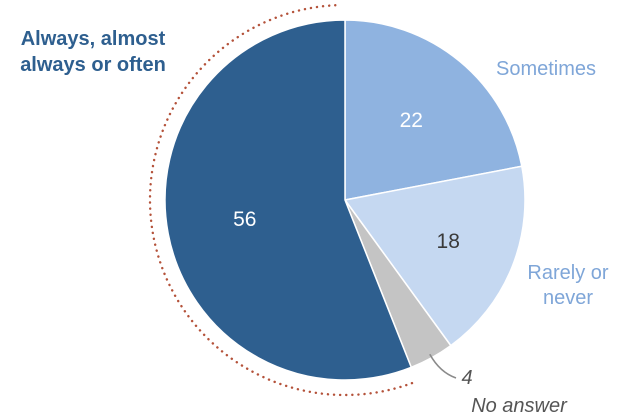 Image resolution: width=634 pixels, height=414 pixels. I want to click on slice-rarely-or-never, so click(434, 256).